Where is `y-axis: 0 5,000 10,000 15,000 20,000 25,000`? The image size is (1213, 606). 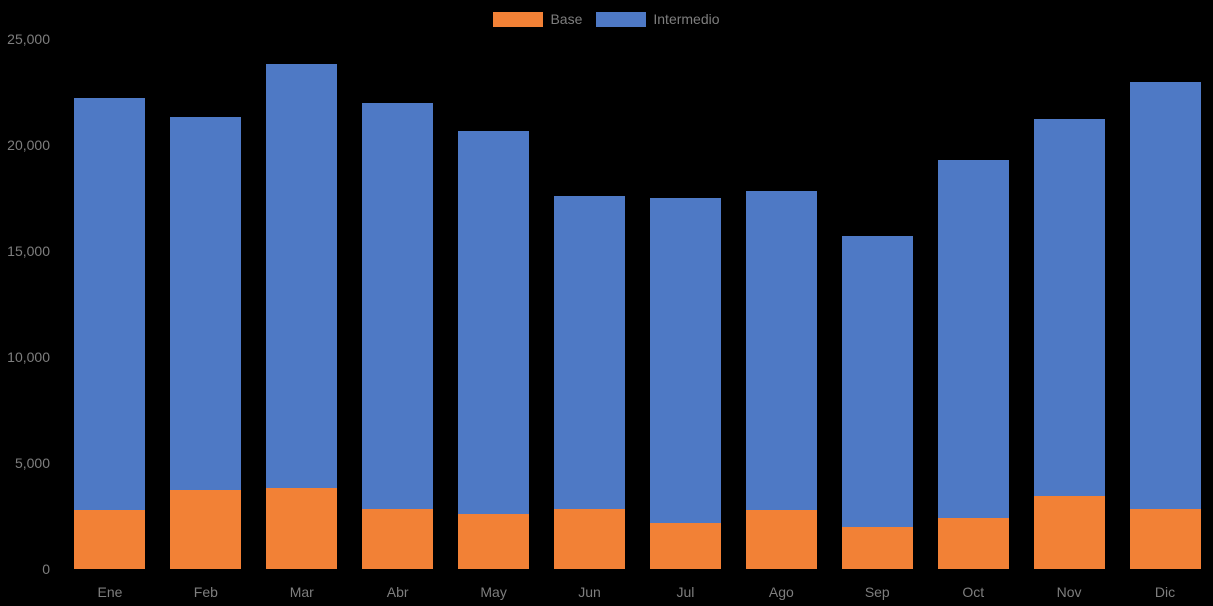 y-axis: 0 5,000 10,000 15,000 20,000 25,000 is located at coordinates (26, 303).